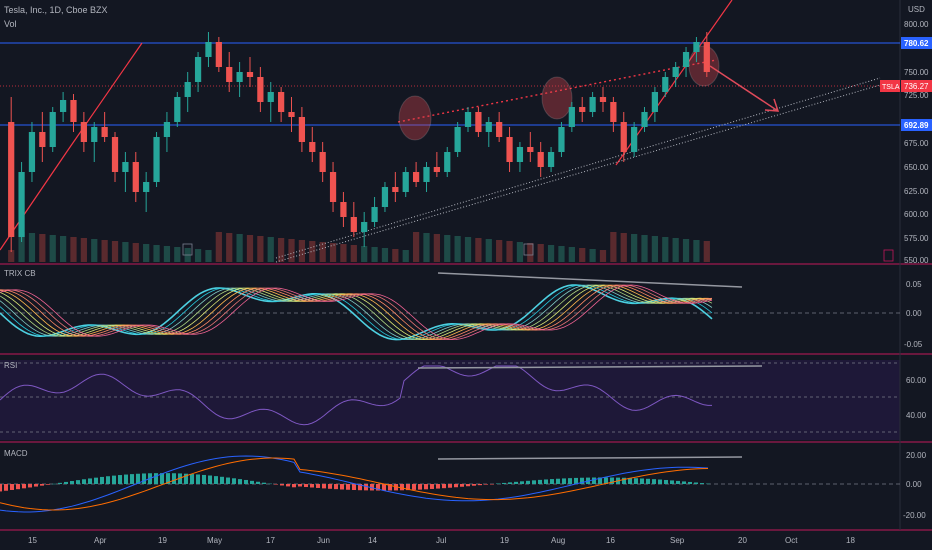  Describe the element at coordinates (590, 367) in the screenshot. I see `rsi-divergence-line` at that location.